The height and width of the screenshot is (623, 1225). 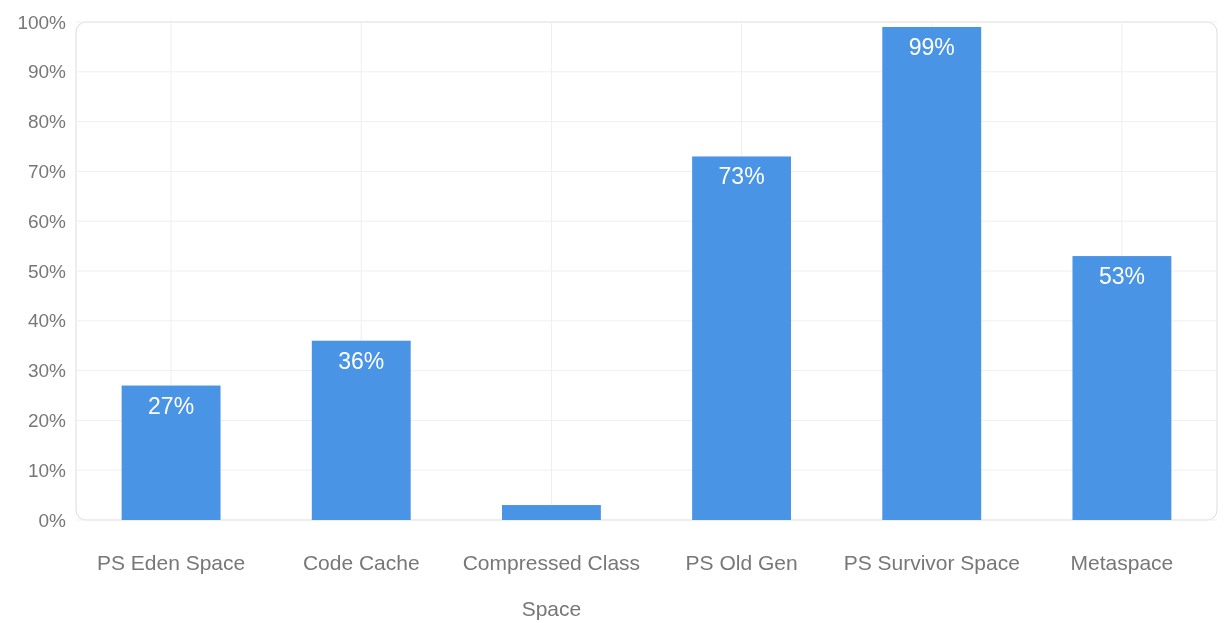 I want to click on x-tick-label: PS Old Gen, so click(x=741, y=562).